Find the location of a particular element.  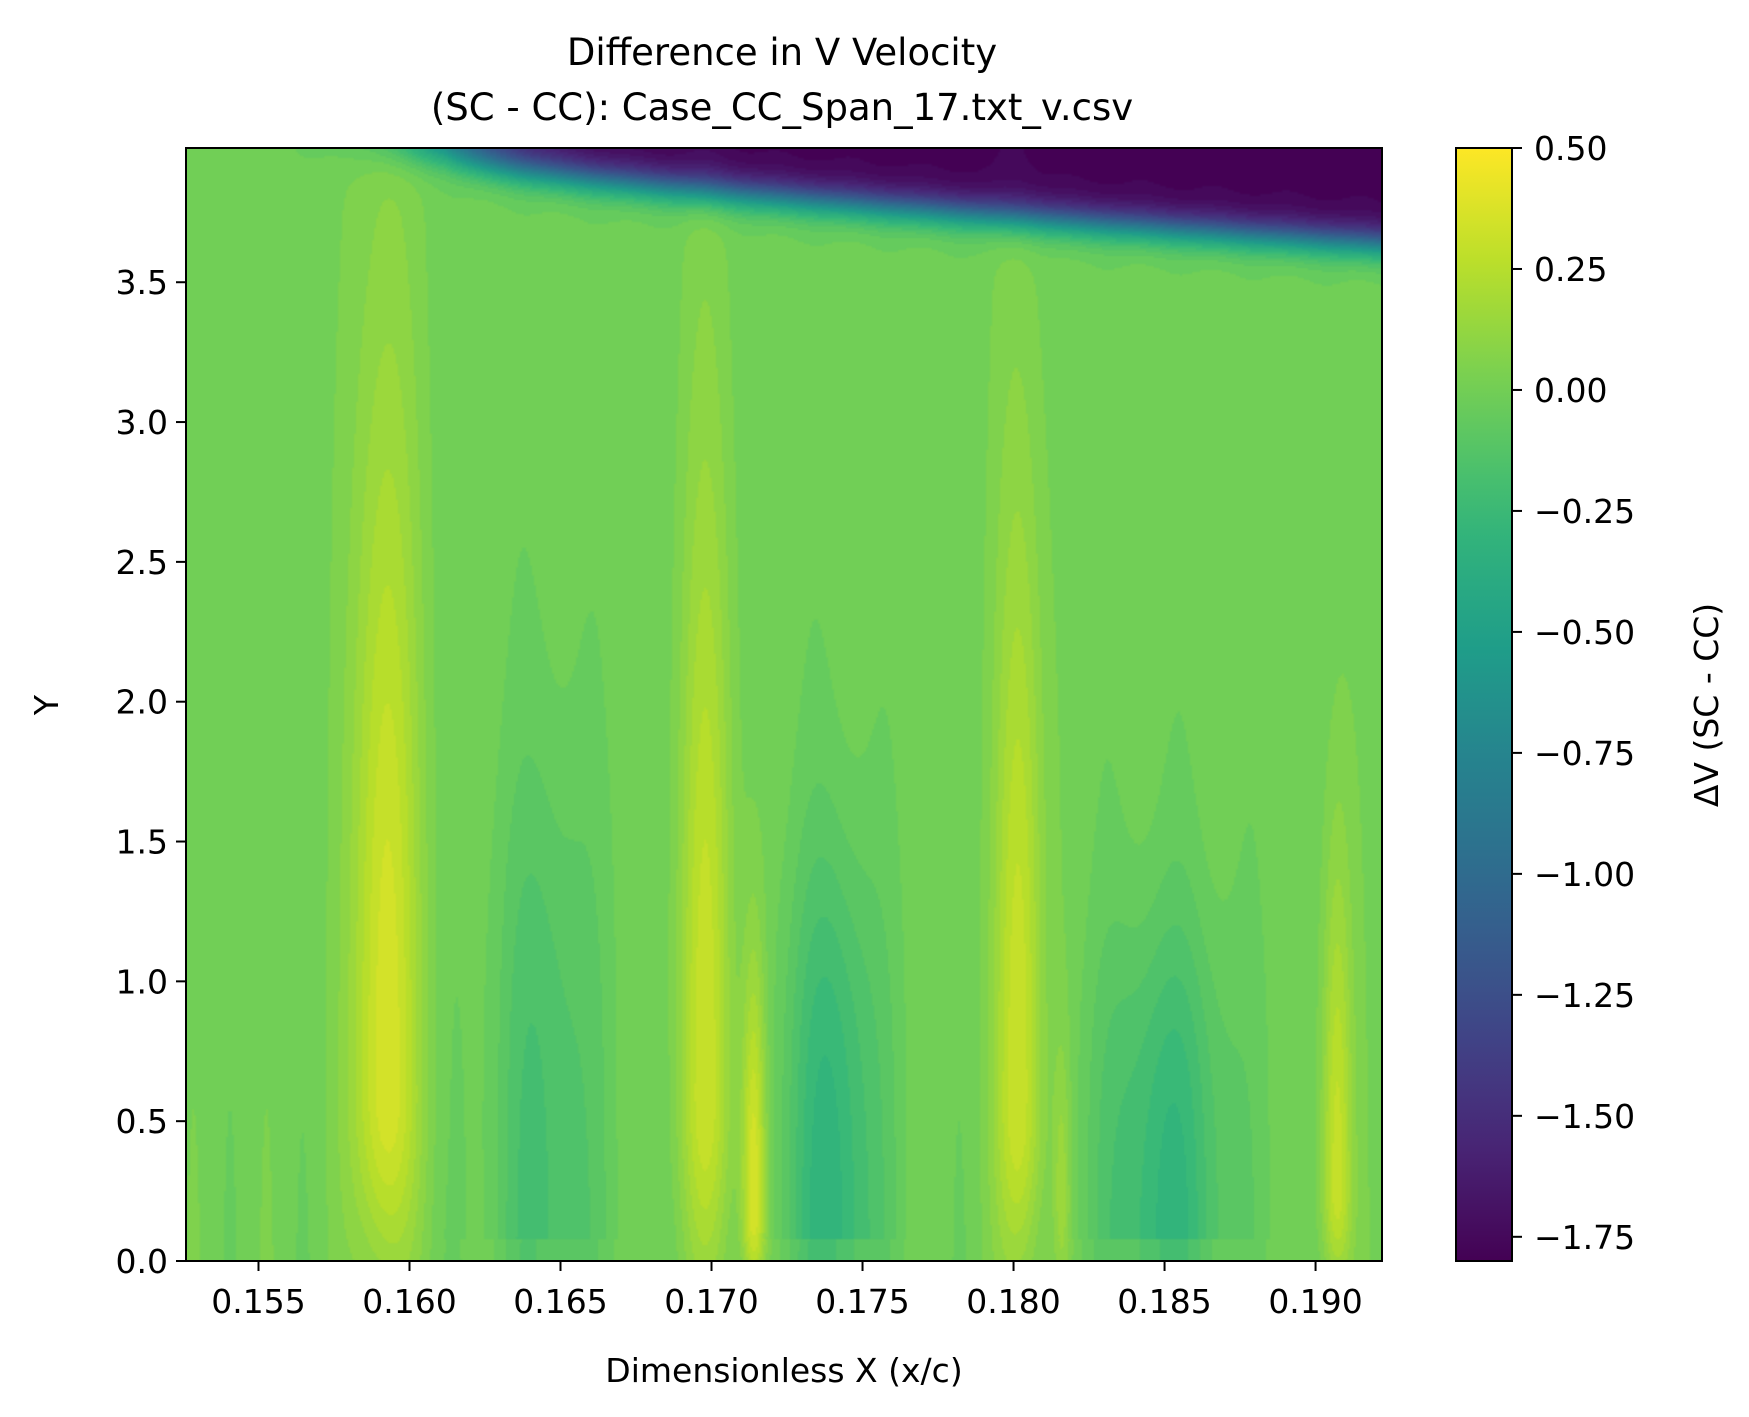

colorbar-tick-label-3: −0.25 is located at coordinates (1584, 511).